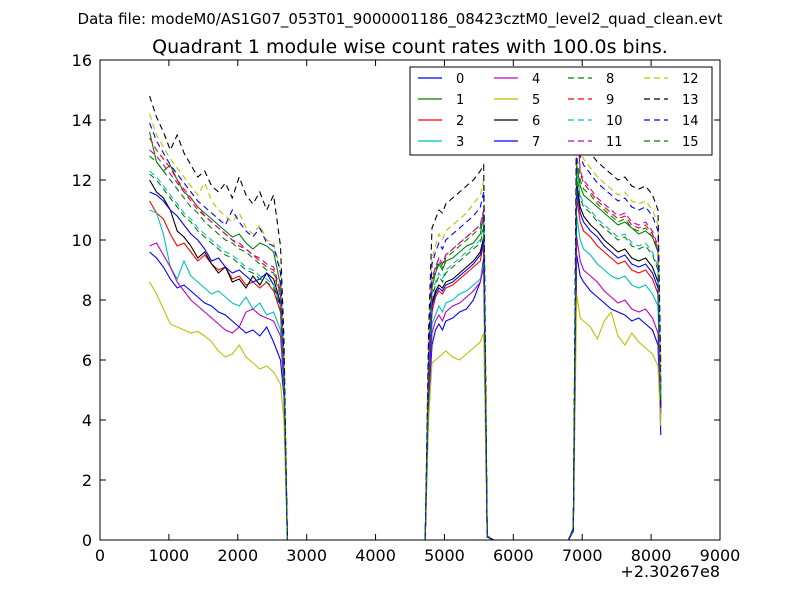 The width and height of the screenshot is (800, 600). I want to click on x-offset-label: +2.30267e8, so click(670, 571).